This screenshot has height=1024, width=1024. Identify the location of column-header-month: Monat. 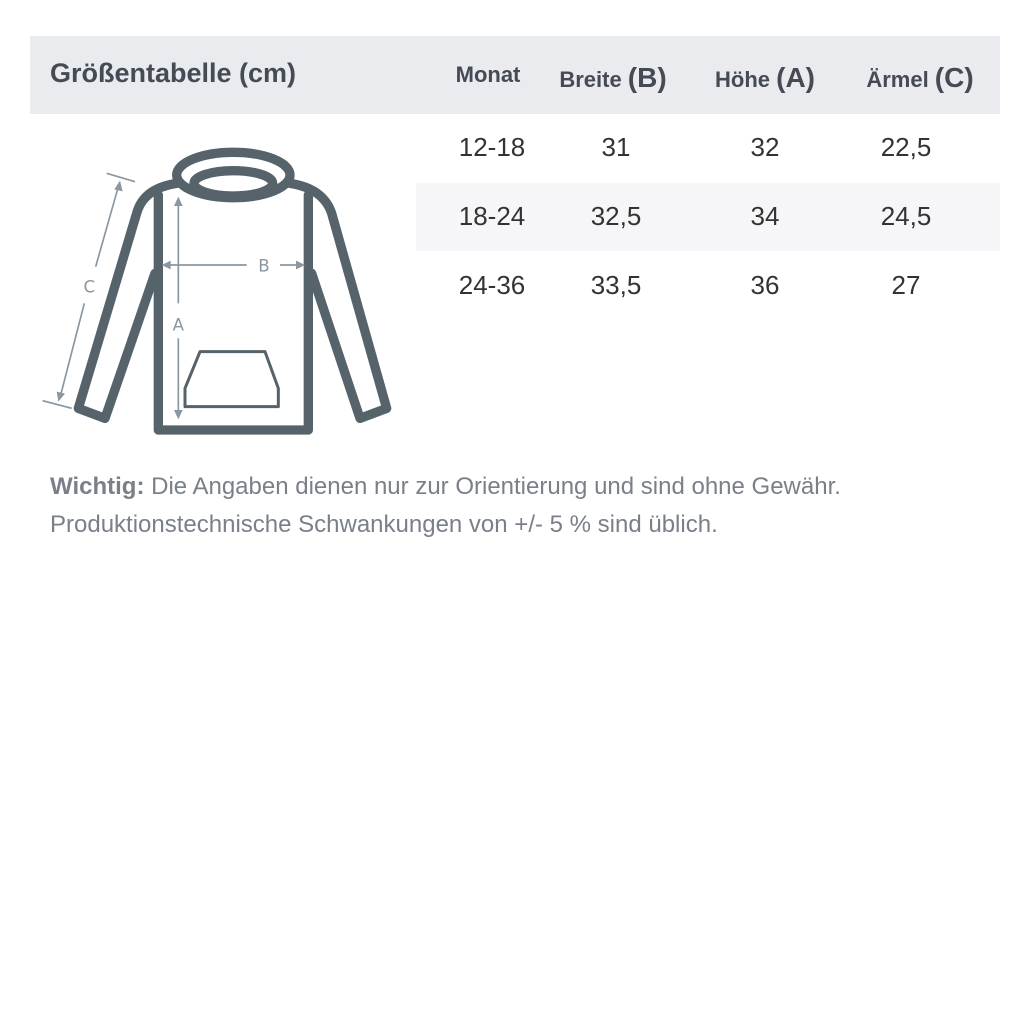
(488, 75).